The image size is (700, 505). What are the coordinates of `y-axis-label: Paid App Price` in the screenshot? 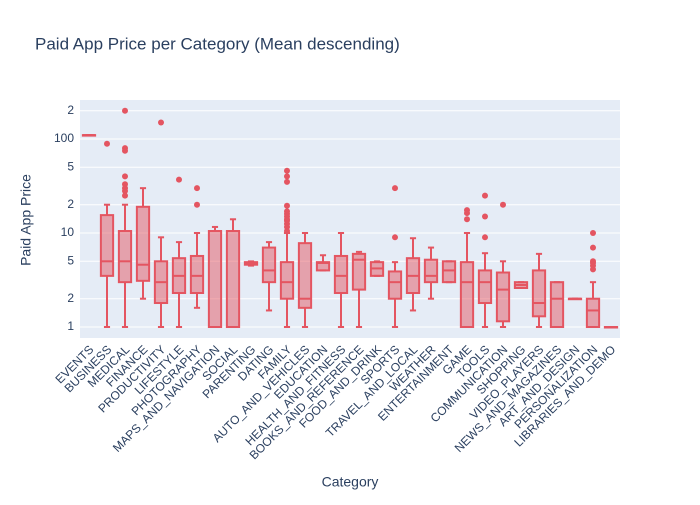 It's located at (26, 220).